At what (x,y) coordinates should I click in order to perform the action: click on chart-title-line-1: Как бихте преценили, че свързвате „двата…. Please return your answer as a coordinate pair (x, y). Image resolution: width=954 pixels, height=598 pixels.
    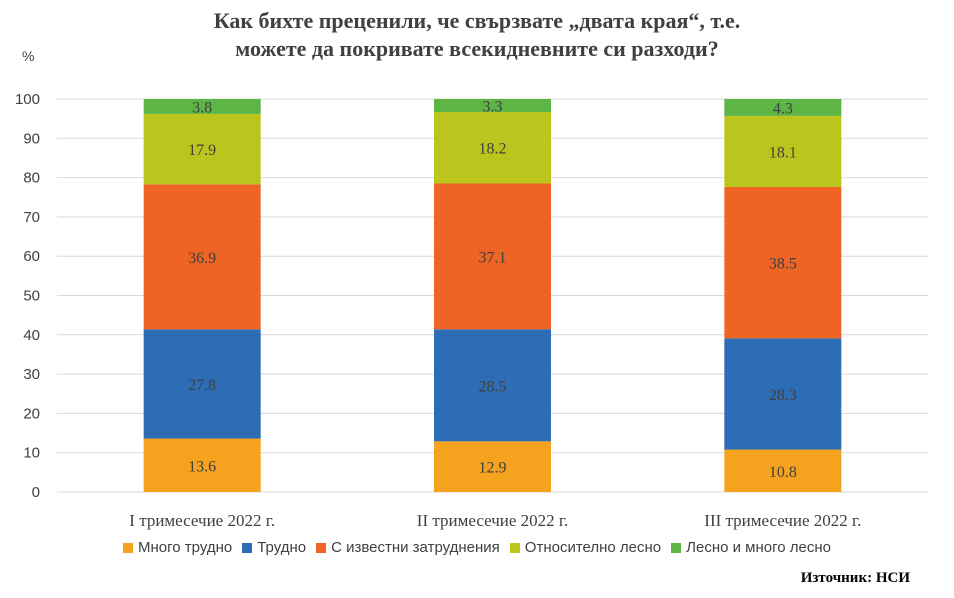
    Looking at the image, I should click on (477, 20).